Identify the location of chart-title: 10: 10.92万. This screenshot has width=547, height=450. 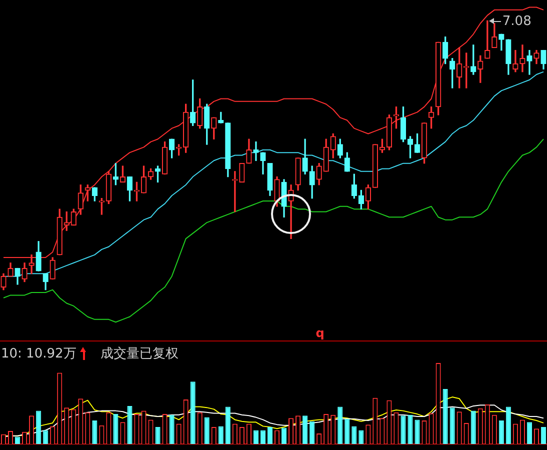
(38, 354).